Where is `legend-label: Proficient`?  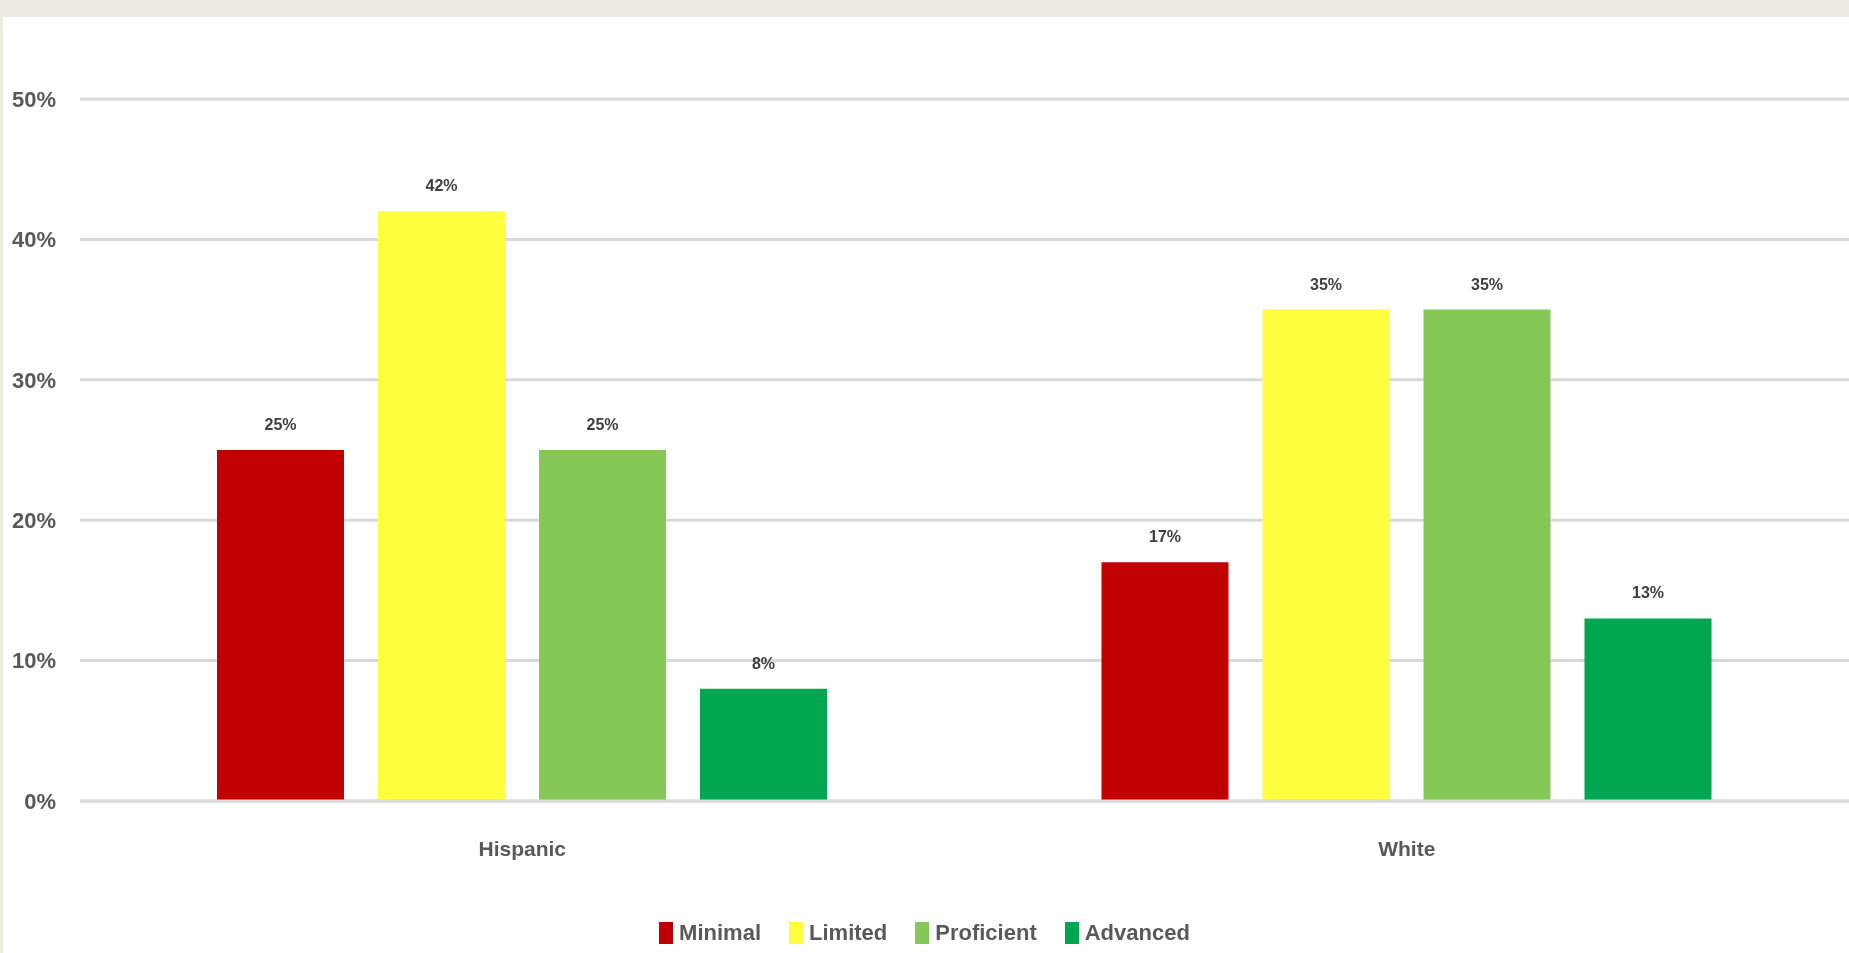
legend-label: Proficient is located at coordinates (986, 933).